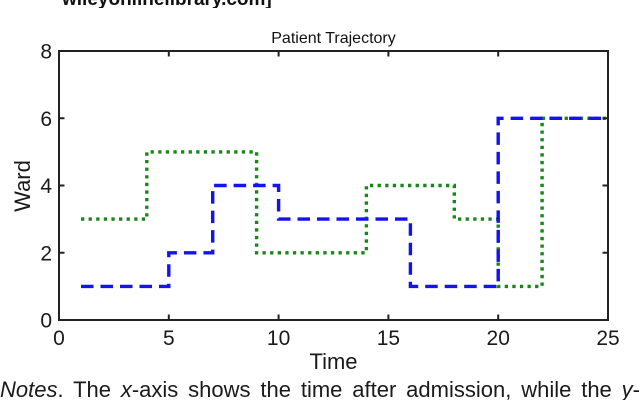  Describe the element at coordinates (333, 38) in the screenshot. I see `chart-title: Patient Trajectory` at that location.